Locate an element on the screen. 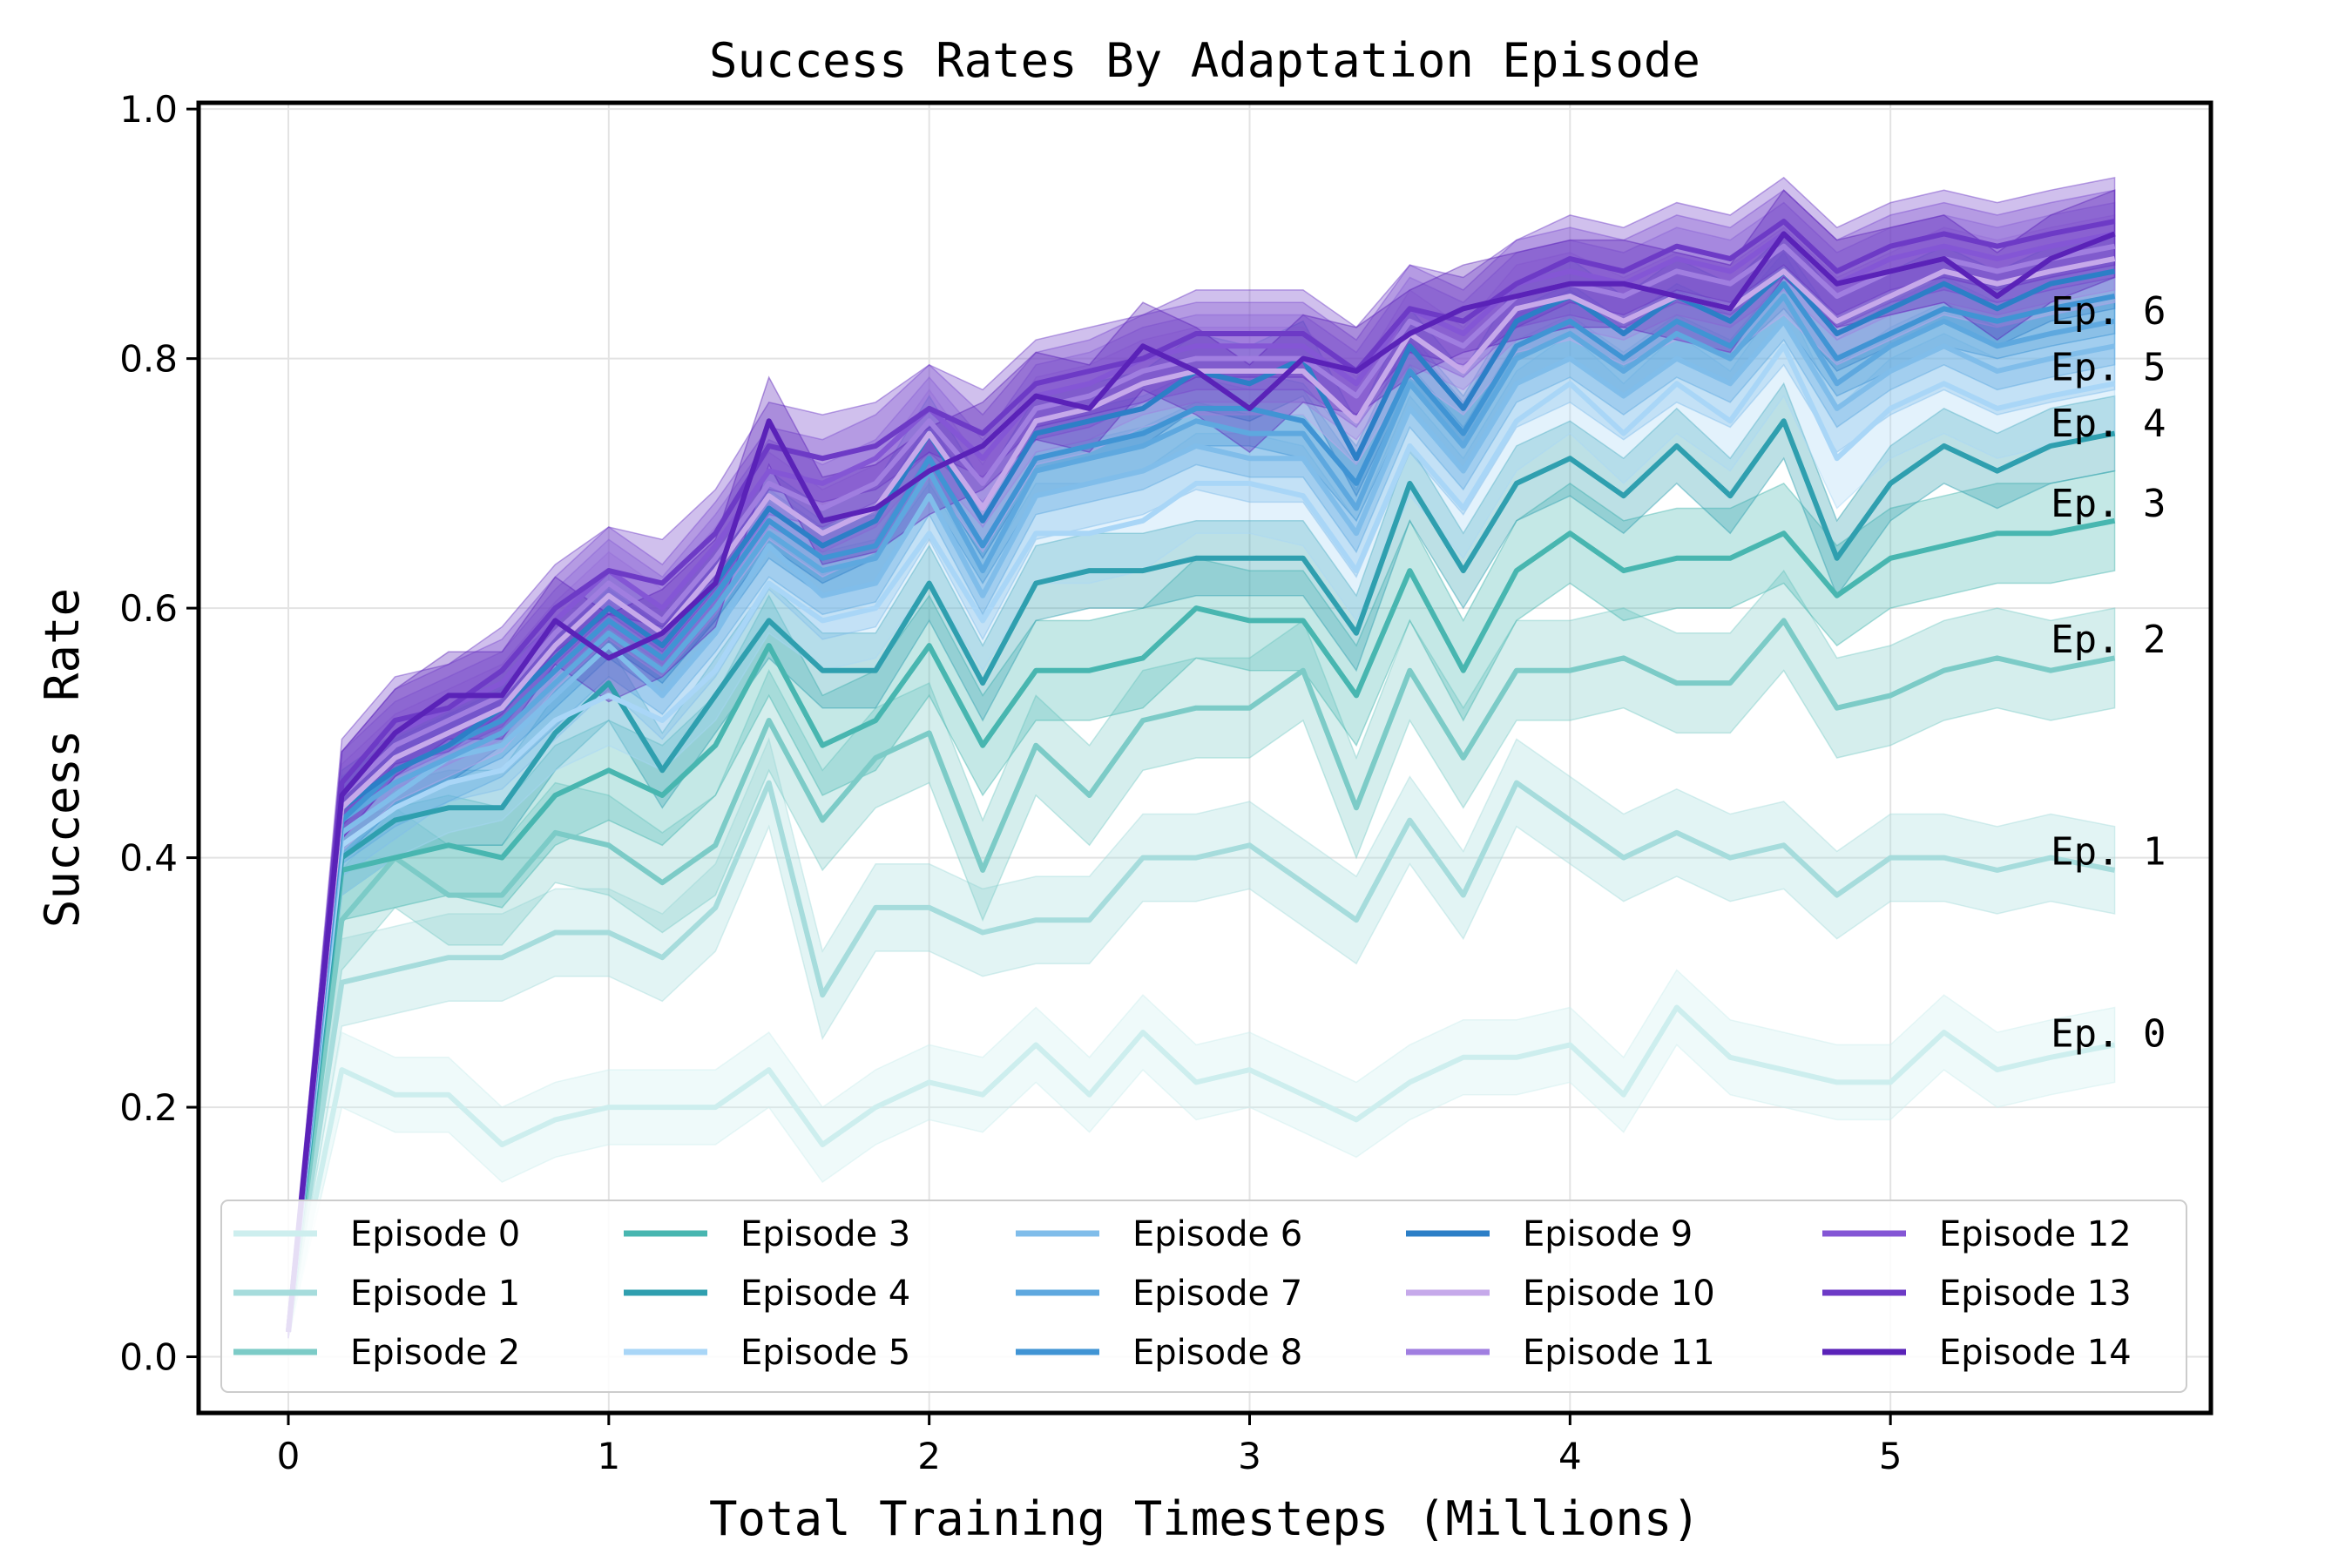  y-tick-label: 1.0 is located at coordinates (148, 109).